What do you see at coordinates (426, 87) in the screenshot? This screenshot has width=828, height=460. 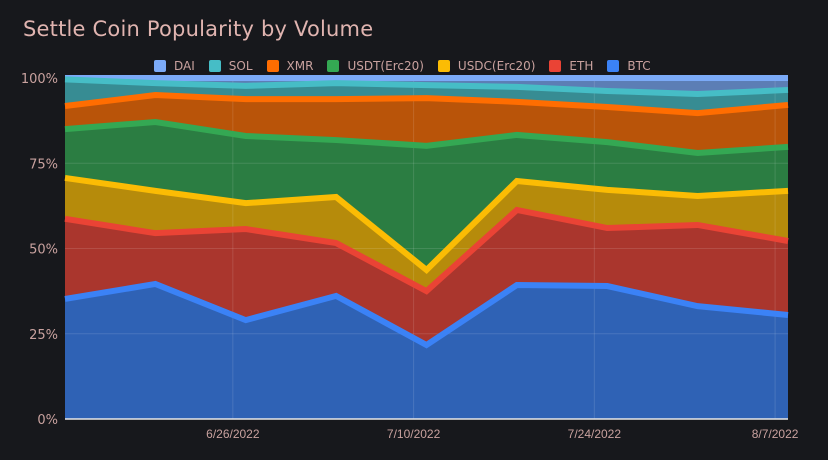 I see `line-sol` at bounding box center [426, 87].